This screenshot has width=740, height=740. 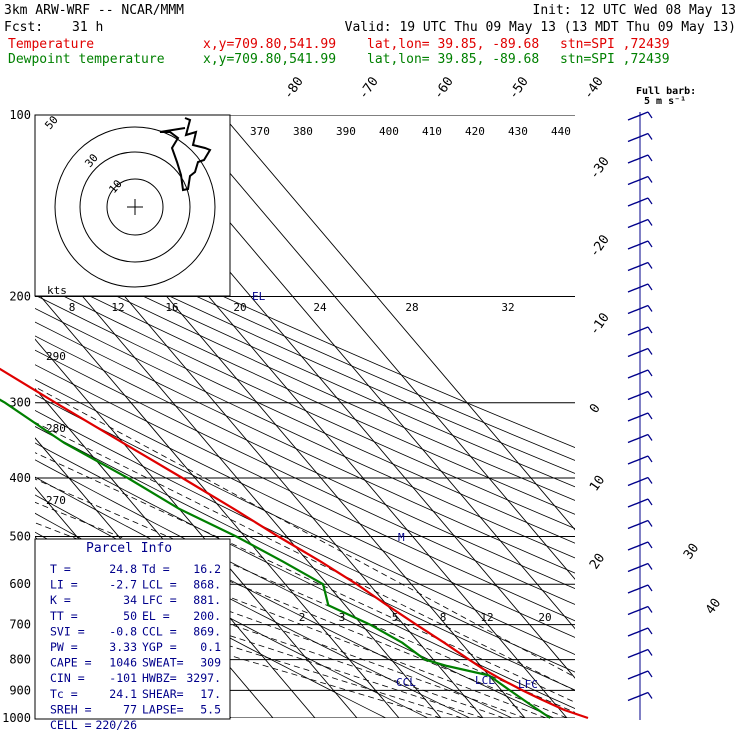 I want to click on temperature-label: Temperature, so click(x=51, y=44).